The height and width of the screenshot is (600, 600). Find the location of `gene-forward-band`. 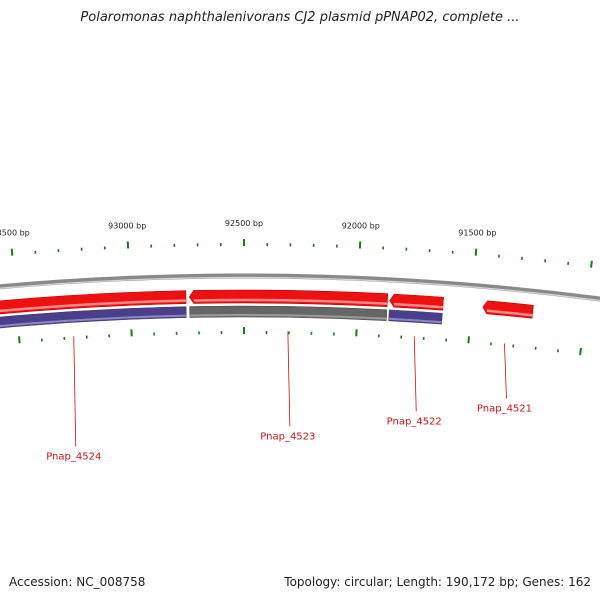

gene-forward-band is located at coordinates (288, 298).